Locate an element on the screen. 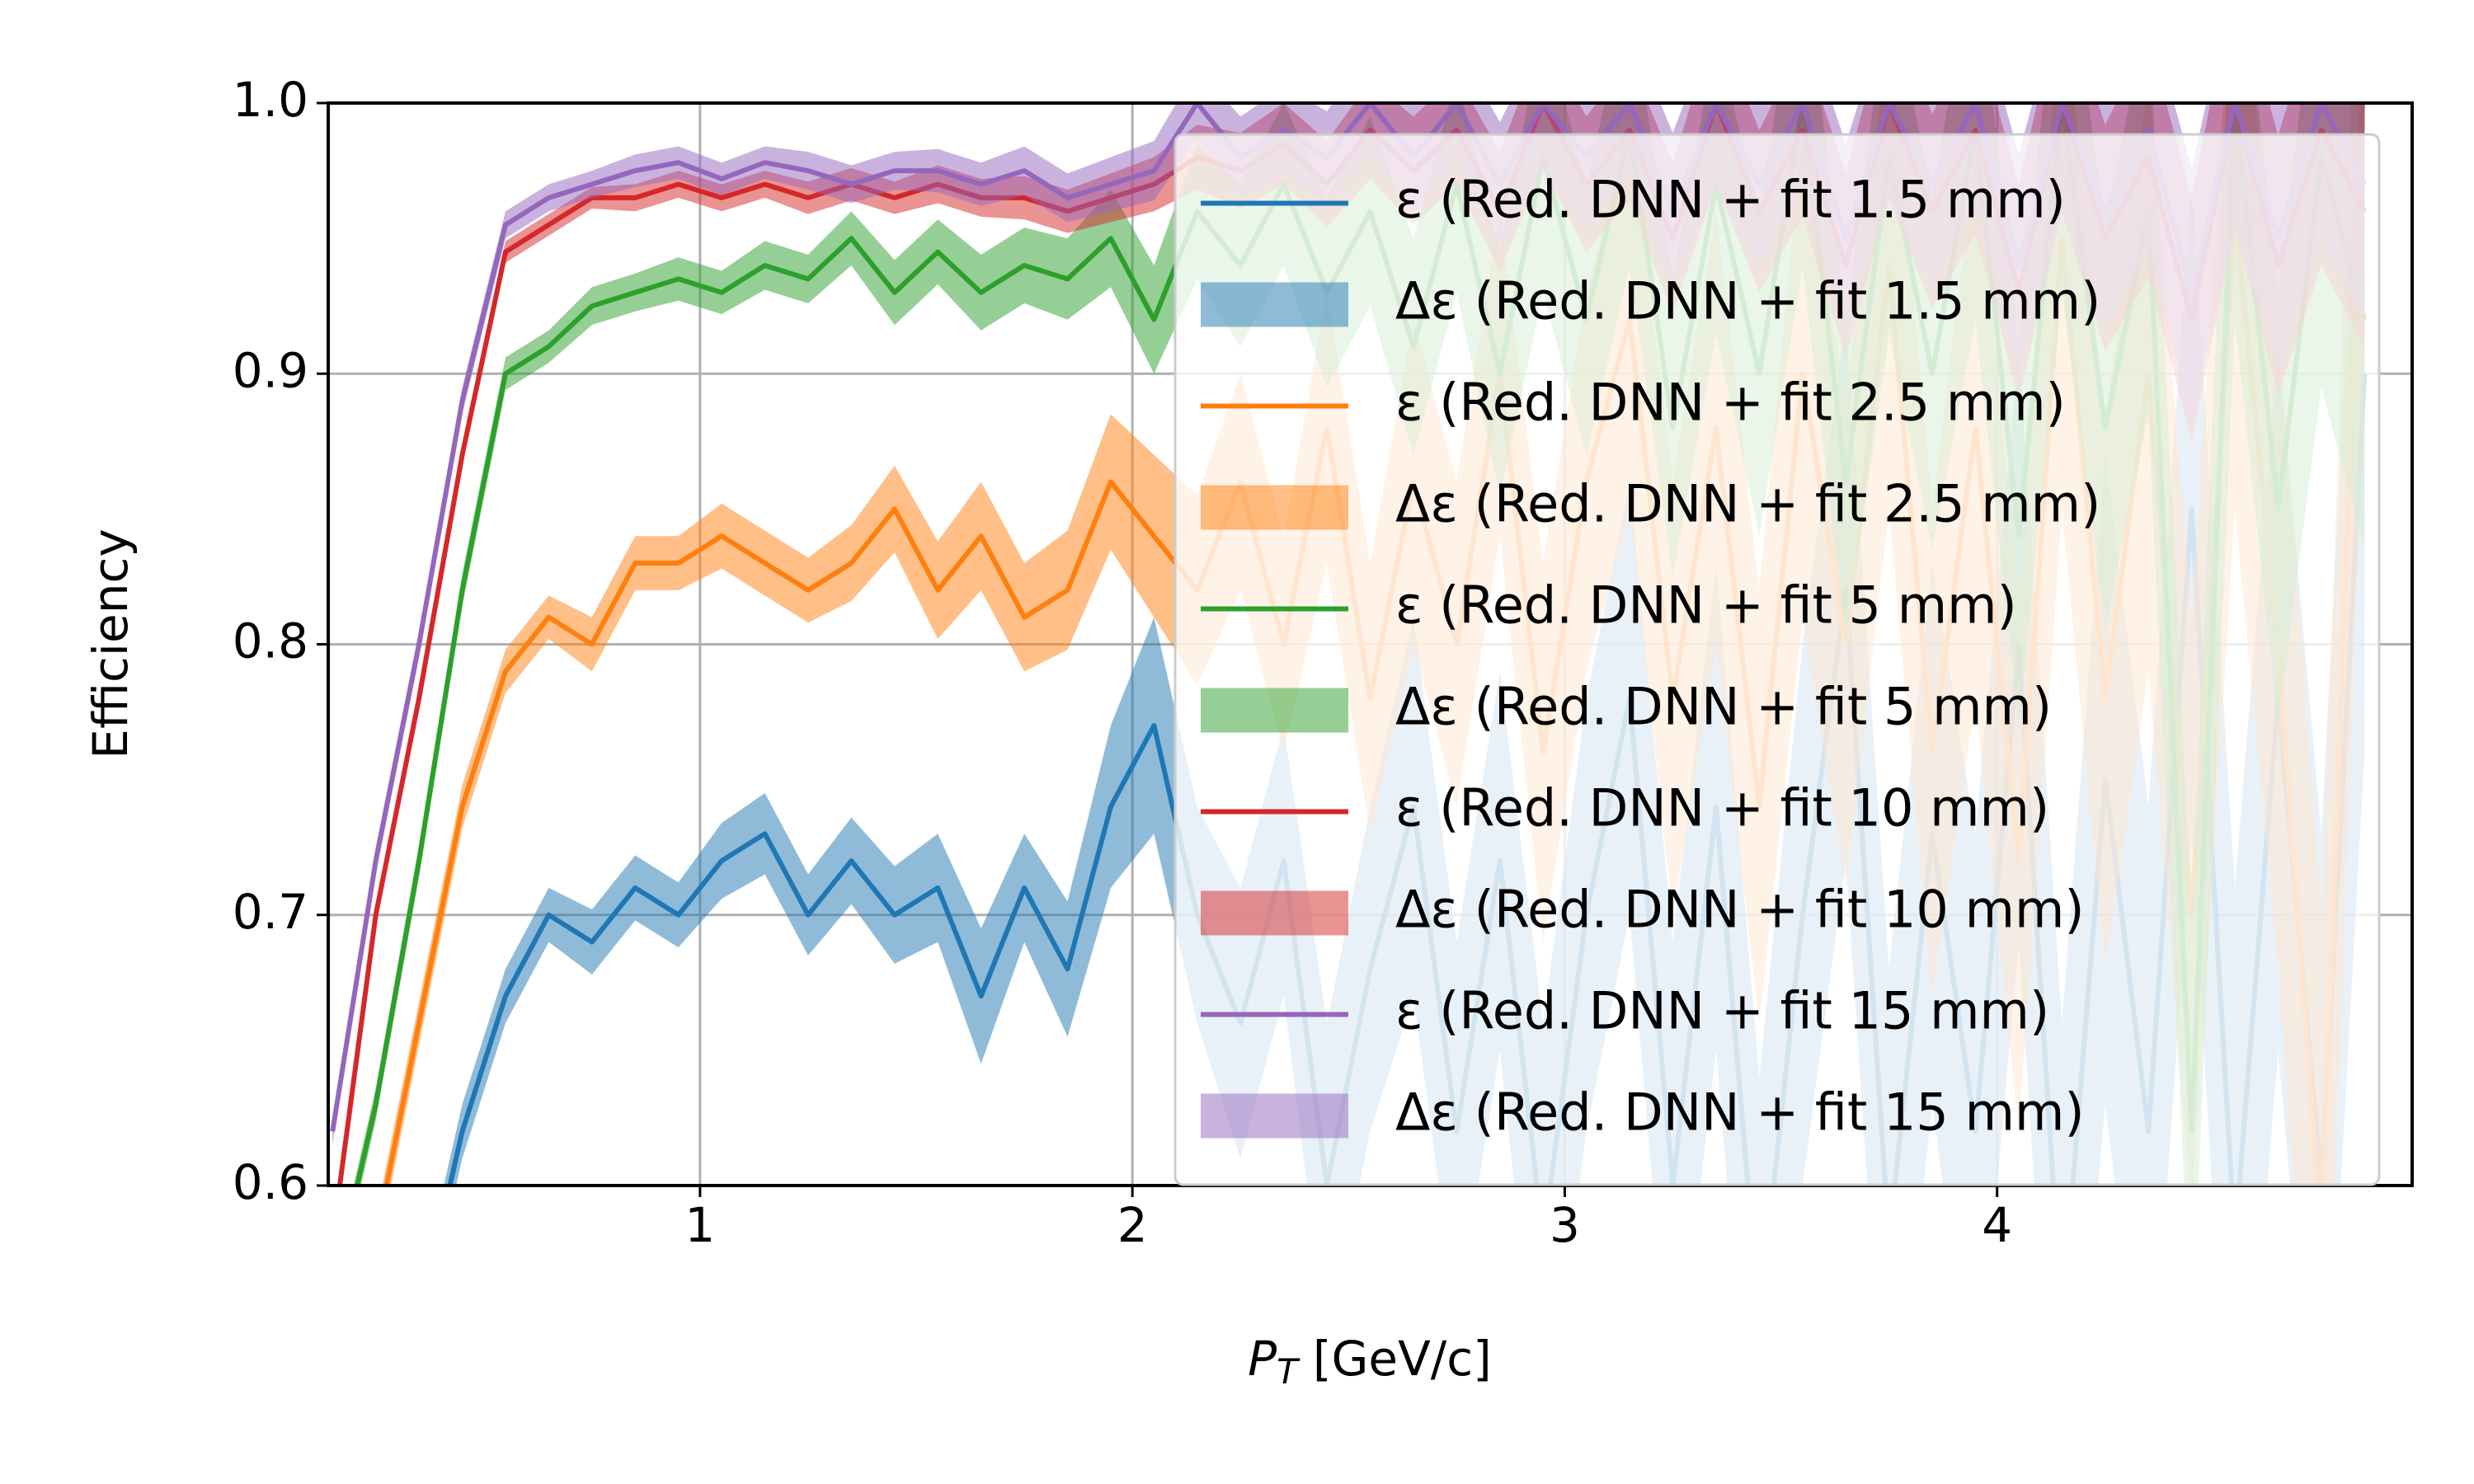 Image resolution: width=2474 pixels, height=1484 pixels. legend-label: ε (Red. DNN + fit 2.5 mm) is located at coordinates (1730, 403).